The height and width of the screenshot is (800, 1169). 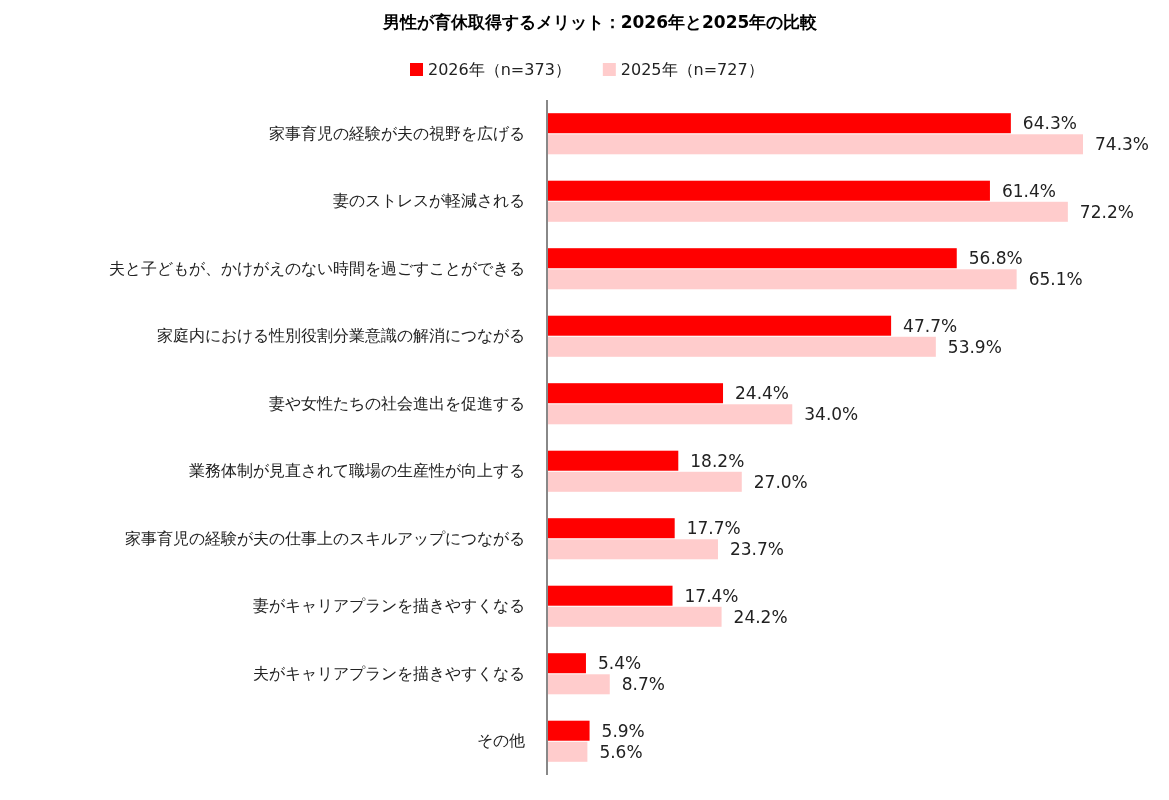 What do you see at coordinates (643, 684) in the screenshot?
I see `data-label: 8.7%` at bounding box center [643, 684].